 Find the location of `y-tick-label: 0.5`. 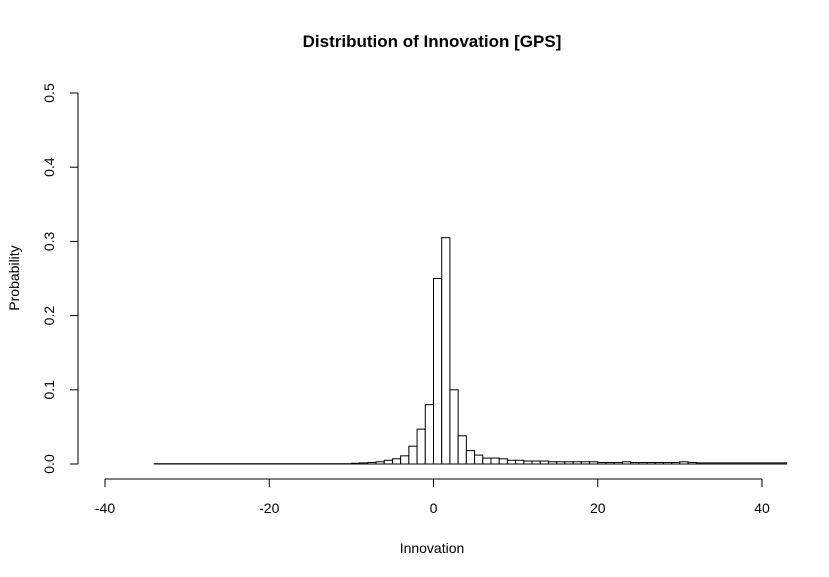

y-tick-label: 0.5 is located at coordinates (49, 93).